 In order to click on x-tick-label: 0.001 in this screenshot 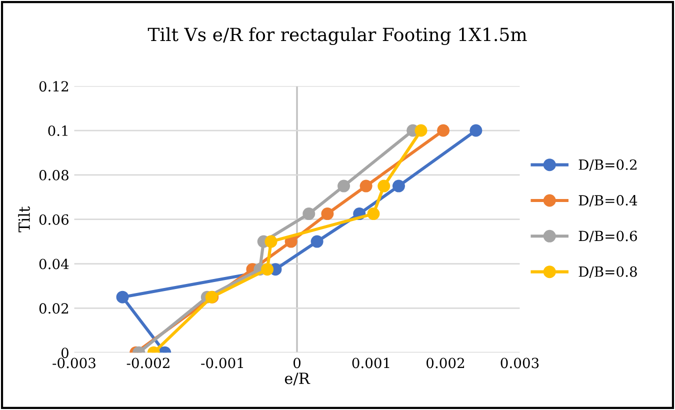, I will do `click(371, 363)`.